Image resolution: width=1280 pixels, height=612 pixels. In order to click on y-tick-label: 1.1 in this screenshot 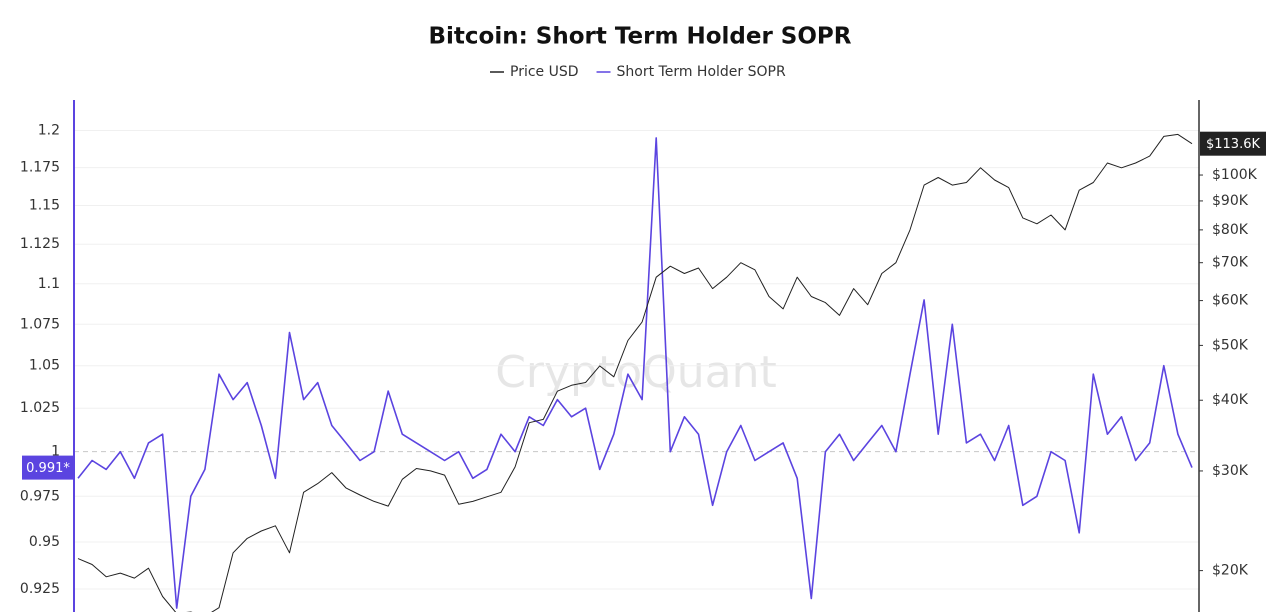, I will do `click(49, 284)`.